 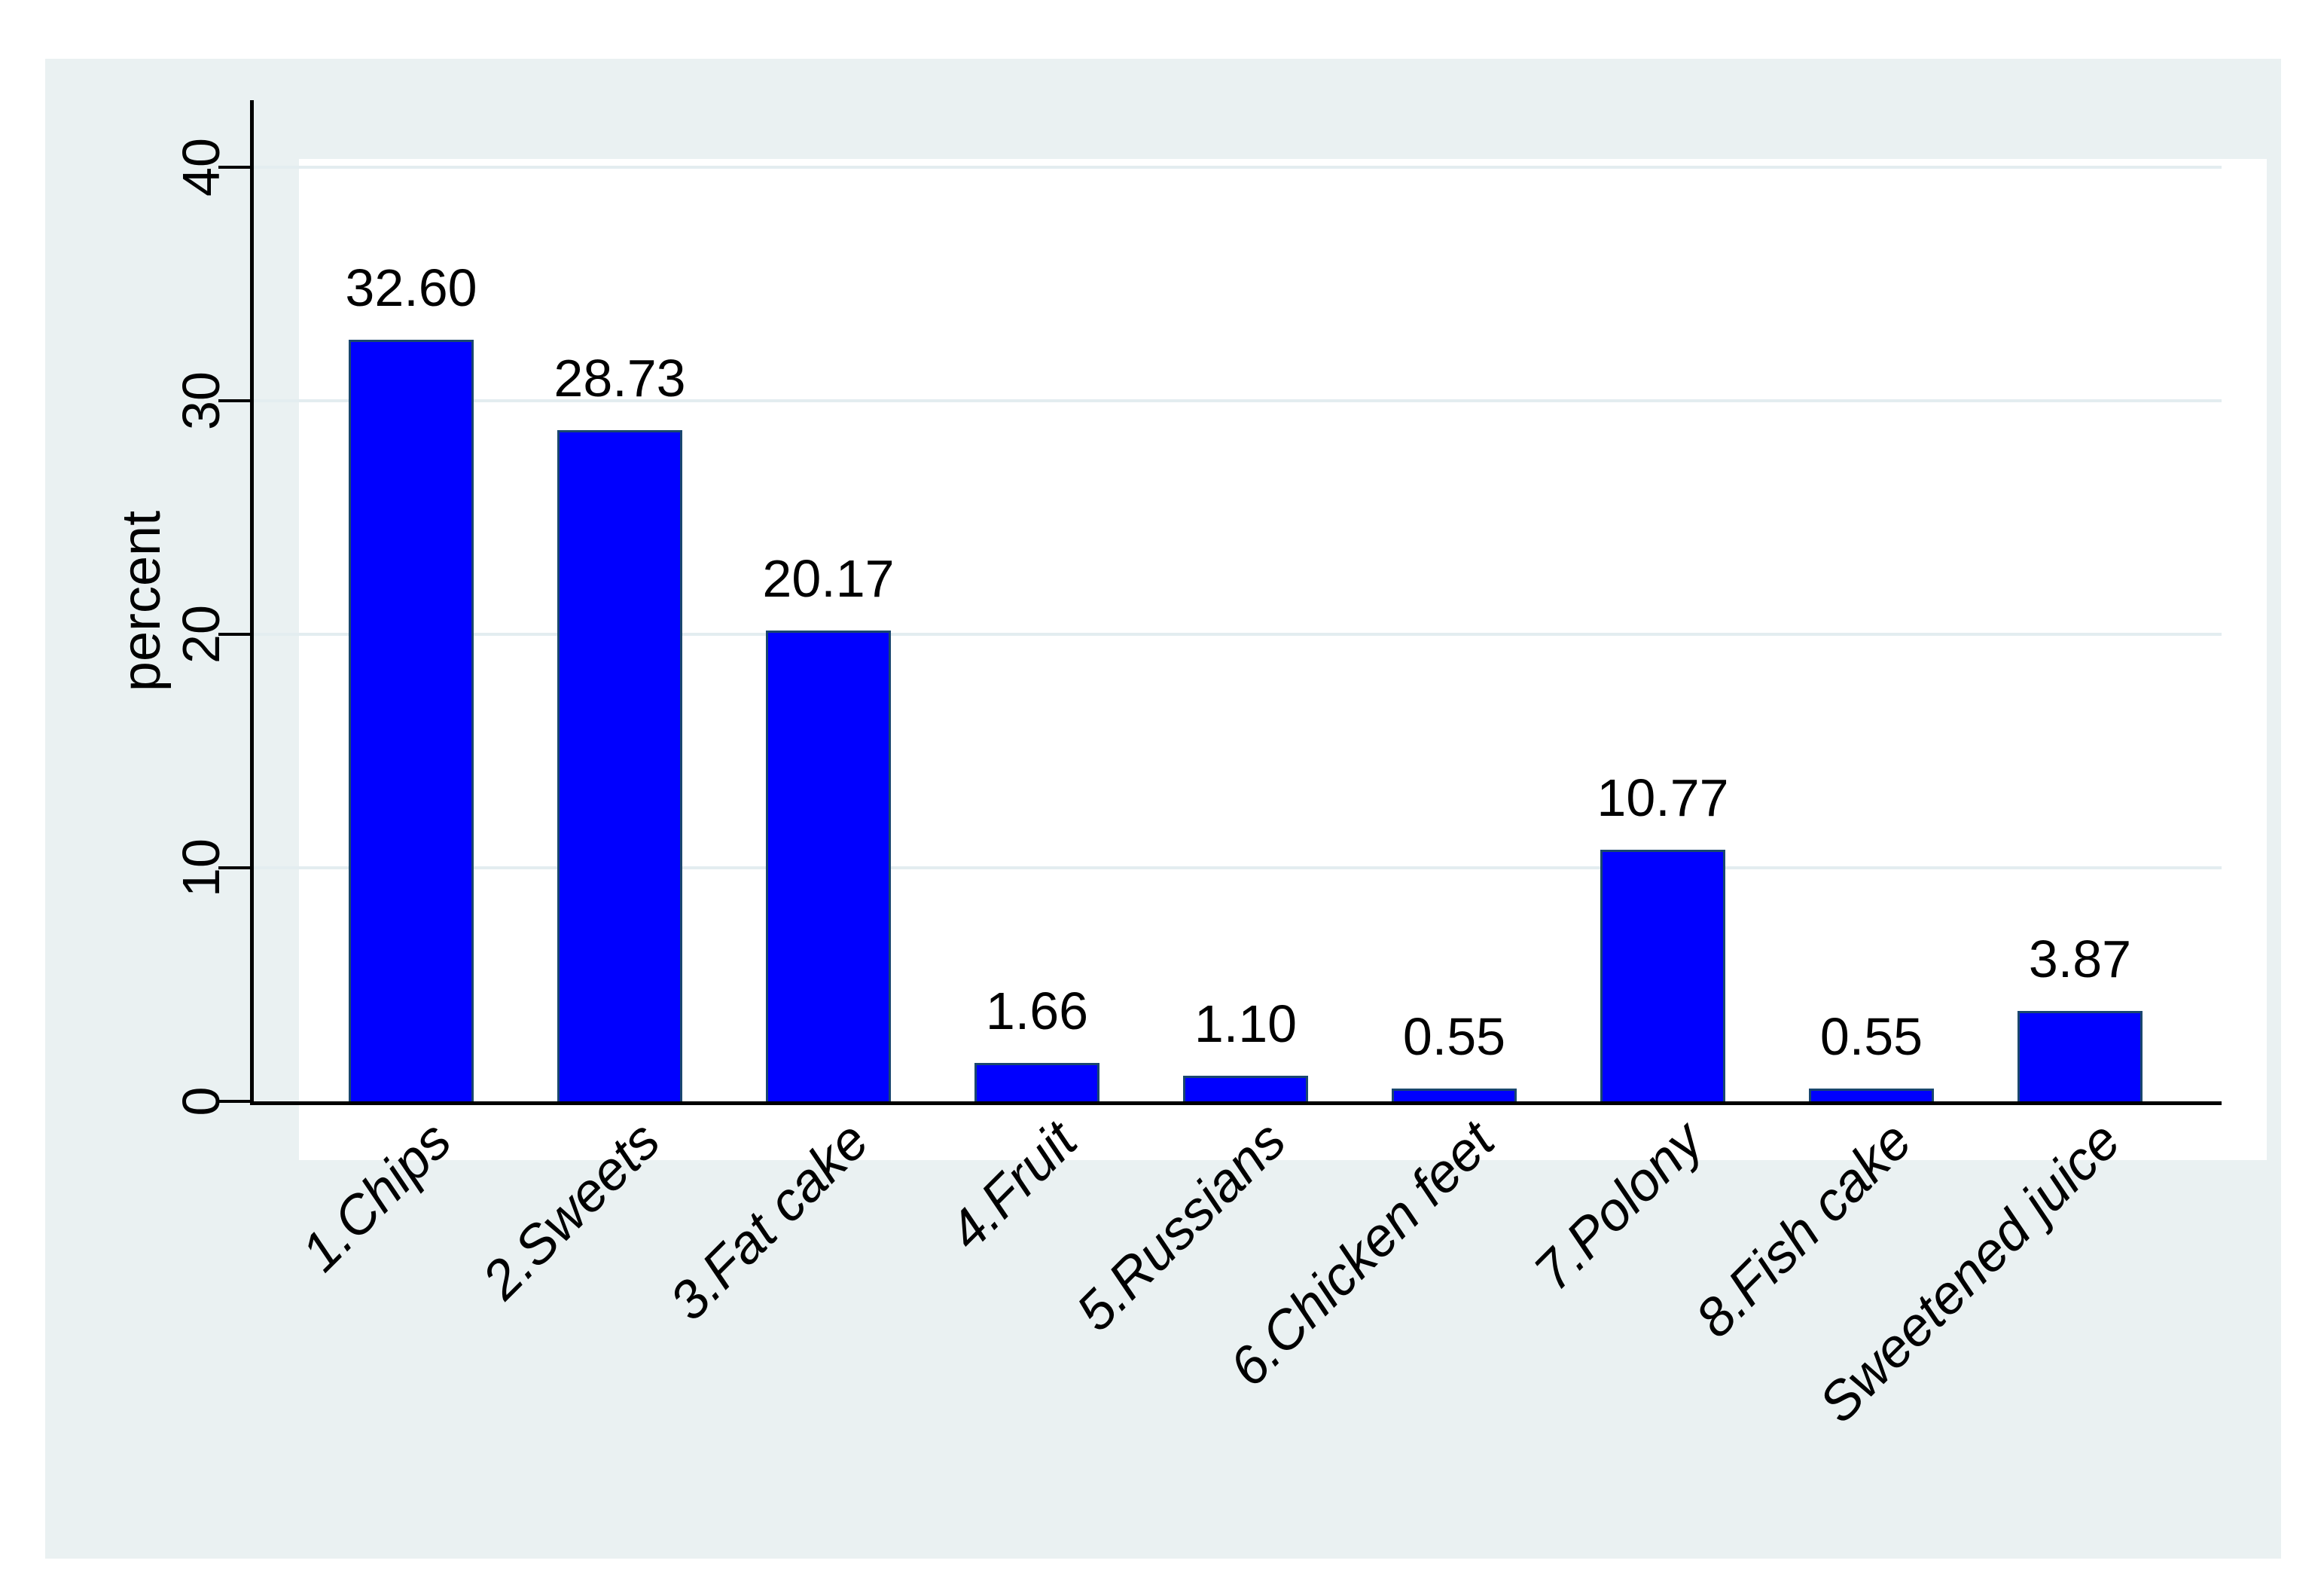 What do you see at coordinates (1871, 1094) in the screenshot?
I see `bar-8.Fish cake` at bounding box center [1871, 1094].